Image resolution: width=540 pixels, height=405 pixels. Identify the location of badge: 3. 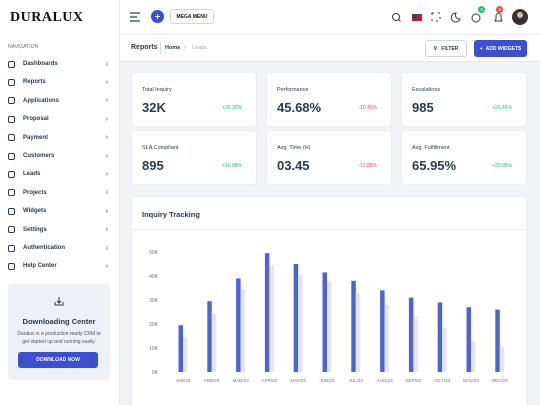
(481, 9).